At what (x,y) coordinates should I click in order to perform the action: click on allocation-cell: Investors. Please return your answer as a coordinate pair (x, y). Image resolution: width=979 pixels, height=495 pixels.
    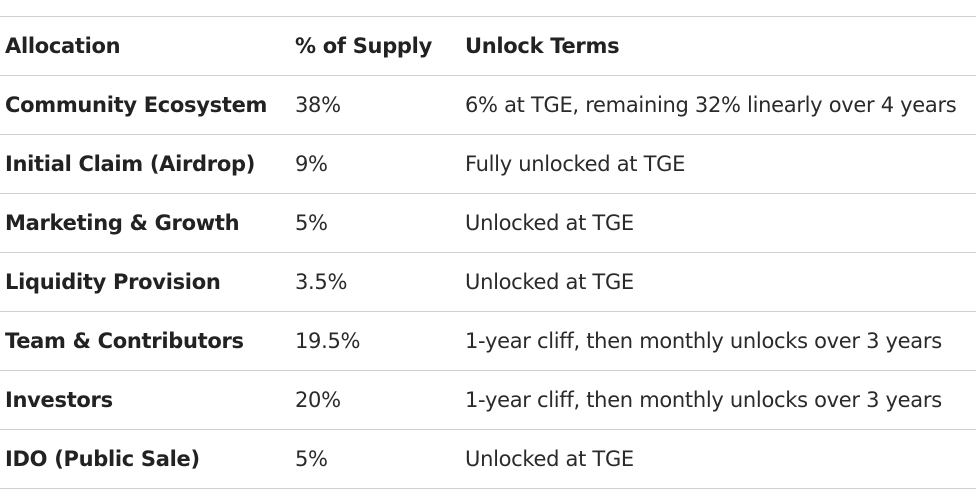
    Looking at the image, I should click on (59, 400).